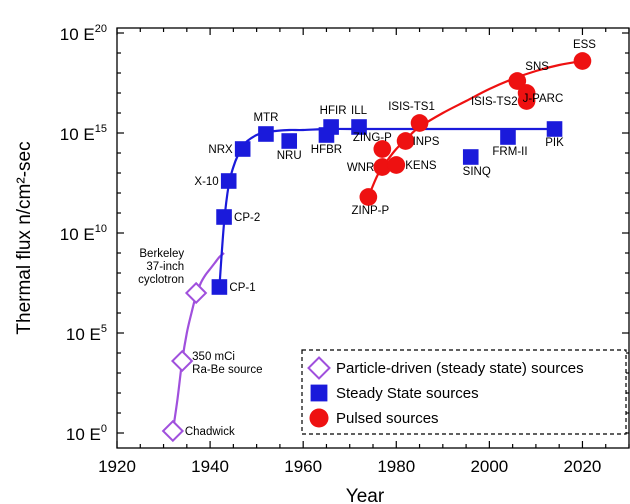 This screenshot has height=504, width=630. Describe the element at coordinates (24, 237) in the screenshot. I see `y-axis-title: Thermal flux n/cm²-sec` at that location.